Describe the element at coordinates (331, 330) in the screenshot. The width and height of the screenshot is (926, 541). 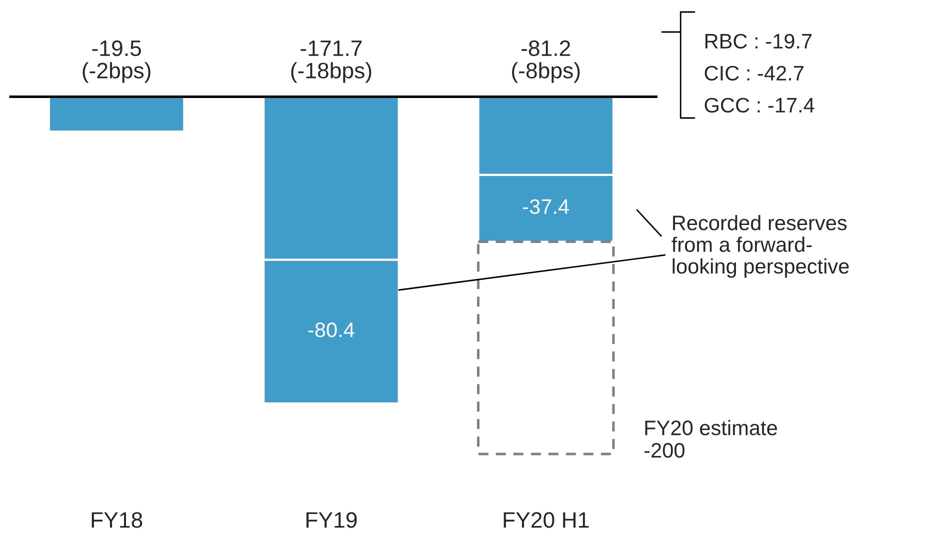
I see `data-label: -80.4` at that location.